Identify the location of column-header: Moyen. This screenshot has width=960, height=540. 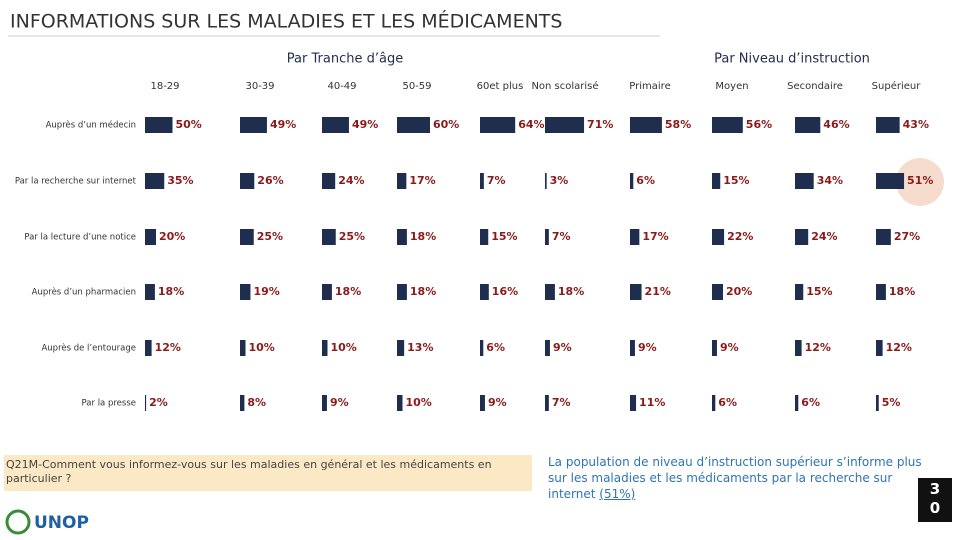
(731, 86).